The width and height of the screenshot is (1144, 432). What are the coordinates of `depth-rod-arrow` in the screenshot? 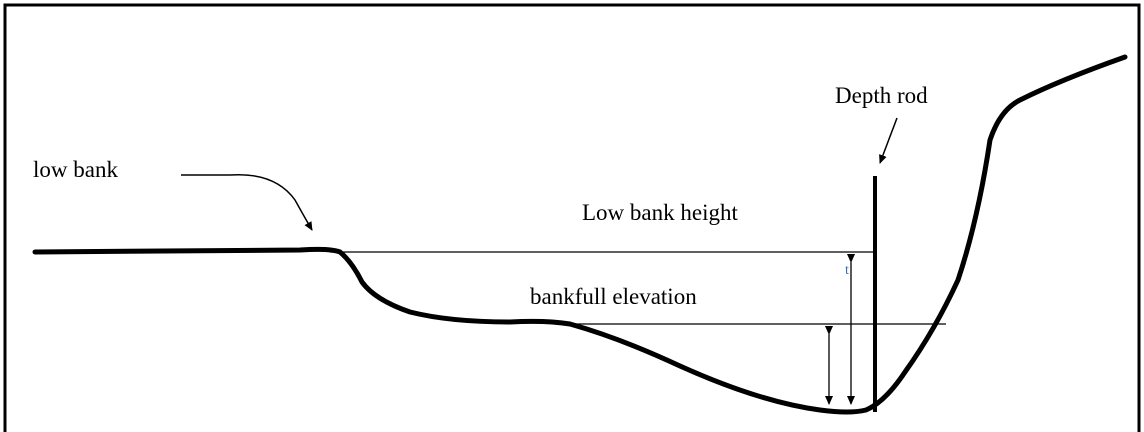 It's located at (888, 140).